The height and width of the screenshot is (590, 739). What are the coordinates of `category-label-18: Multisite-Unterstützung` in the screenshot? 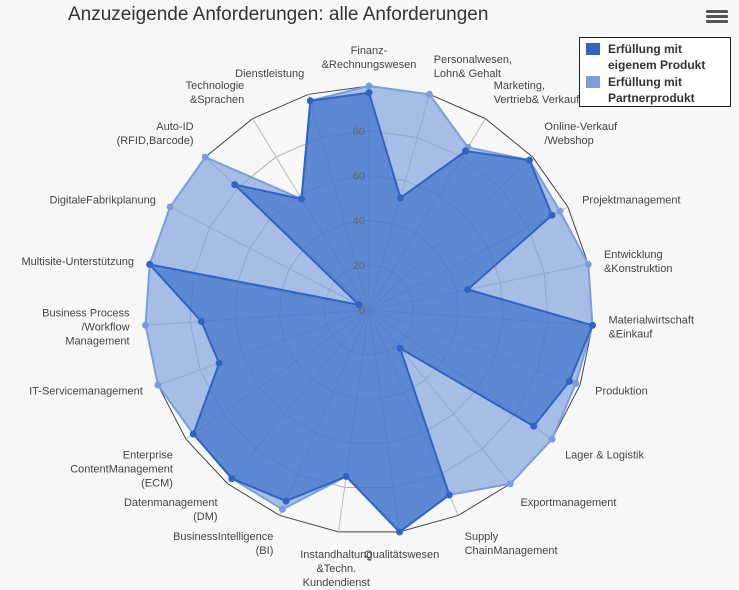 It's located at (78, 262).